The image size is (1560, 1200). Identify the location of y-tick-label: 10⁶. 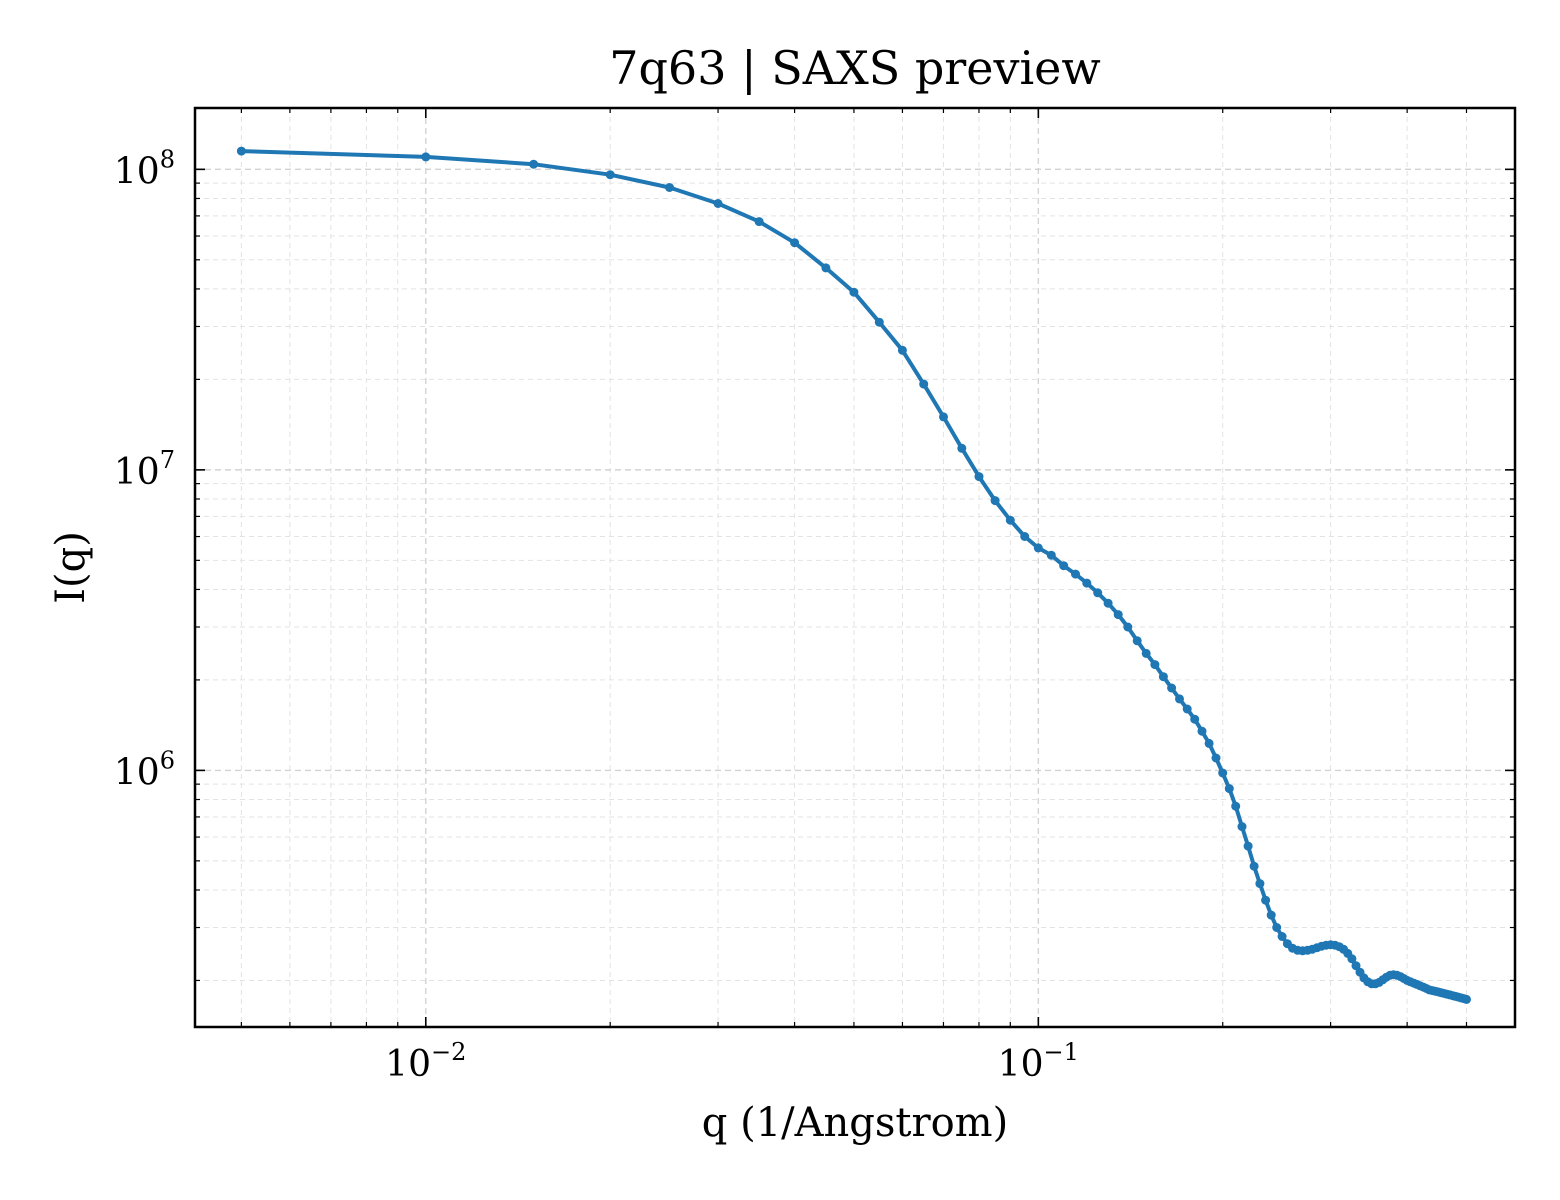
(144, 769).